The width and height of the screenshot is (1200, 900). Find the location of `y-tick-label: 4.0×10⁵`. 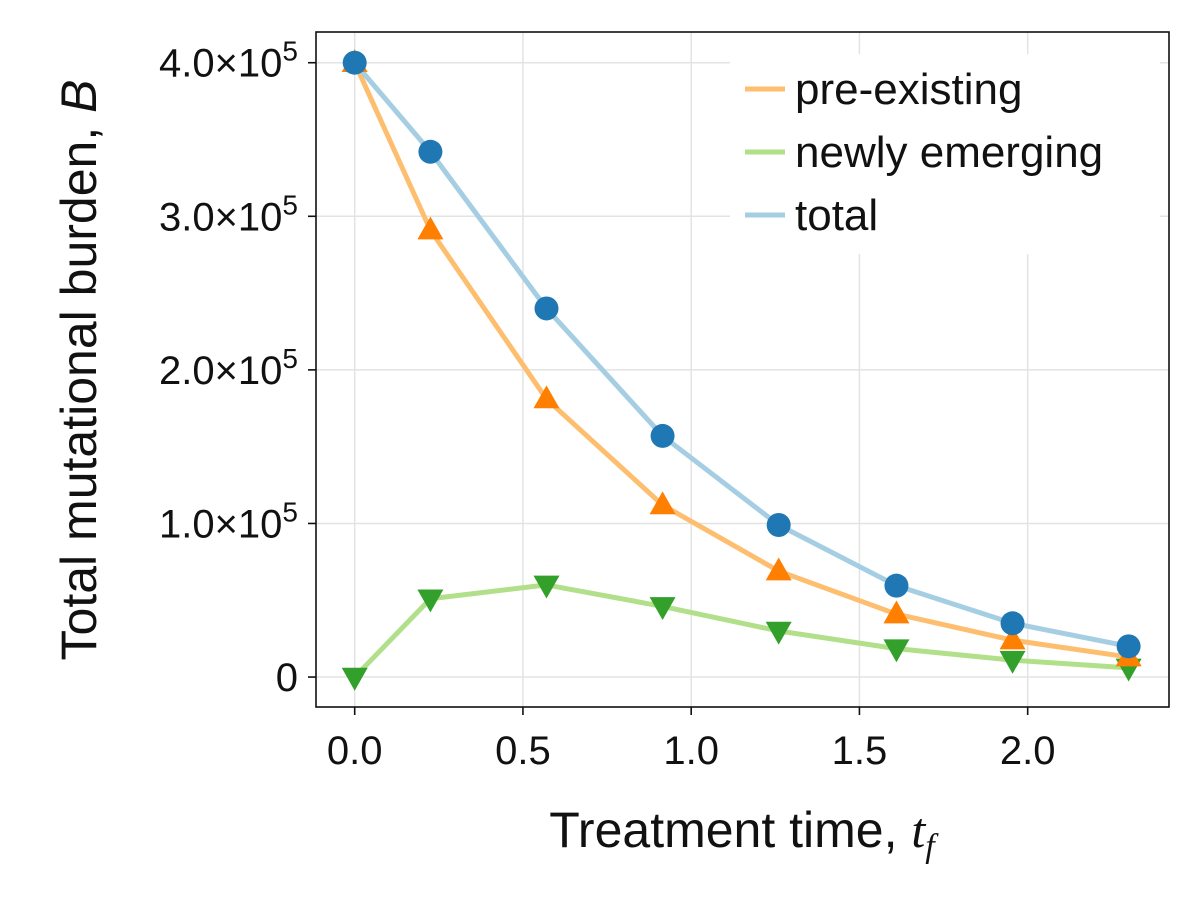

y-tick-label: 4.0×10⁵ is located at coordinates (228, 61).